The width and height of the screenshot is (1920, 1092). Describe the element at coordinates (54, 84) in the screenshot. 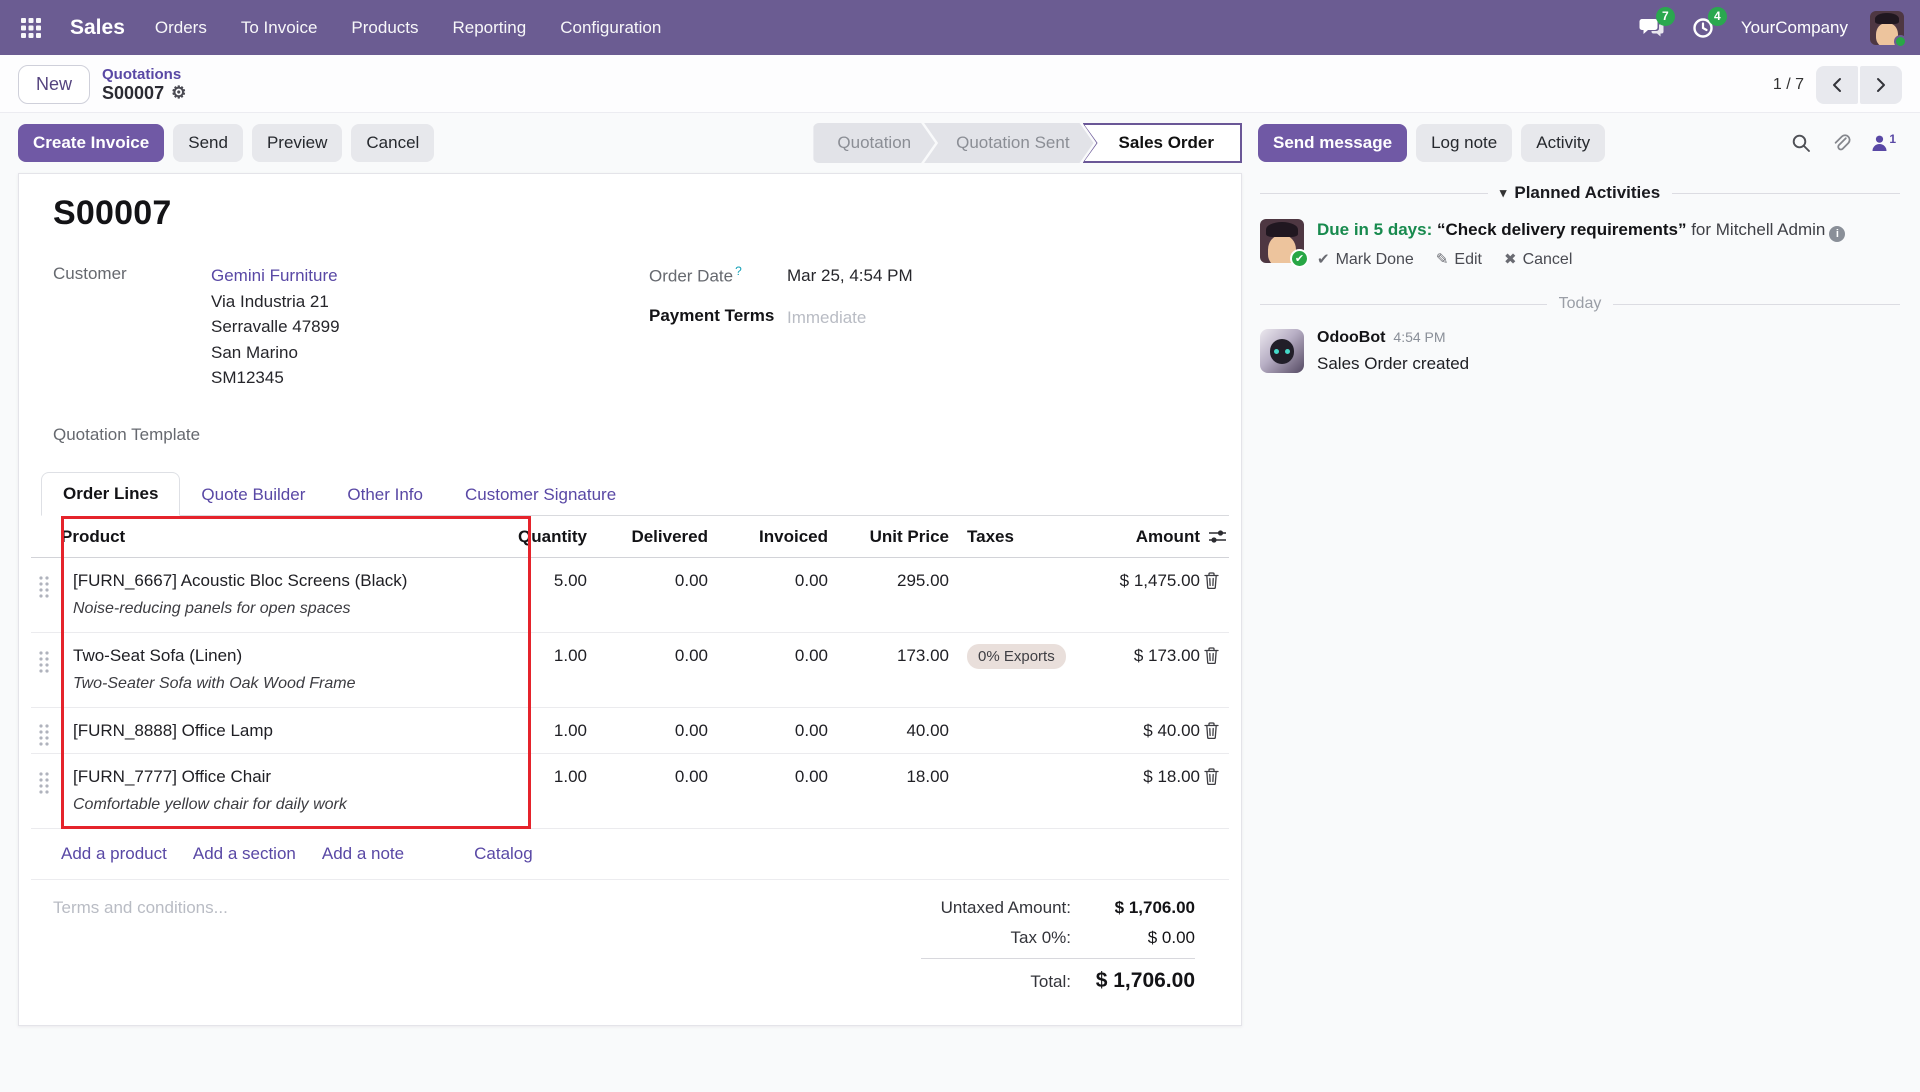

I see `new-button: New` at that location.